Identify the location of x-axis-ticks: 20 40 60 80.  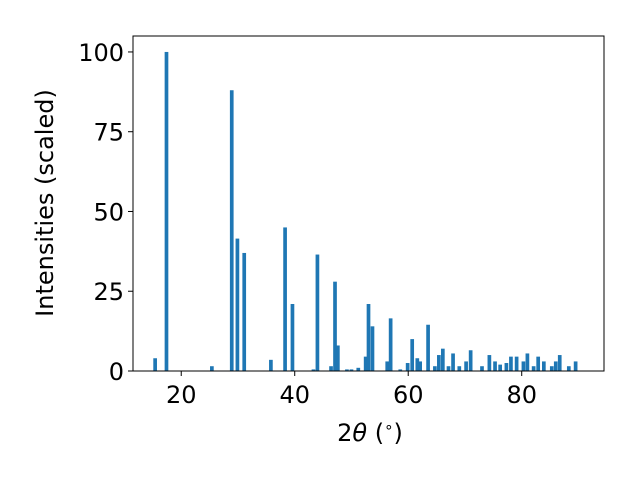
(351, 390).